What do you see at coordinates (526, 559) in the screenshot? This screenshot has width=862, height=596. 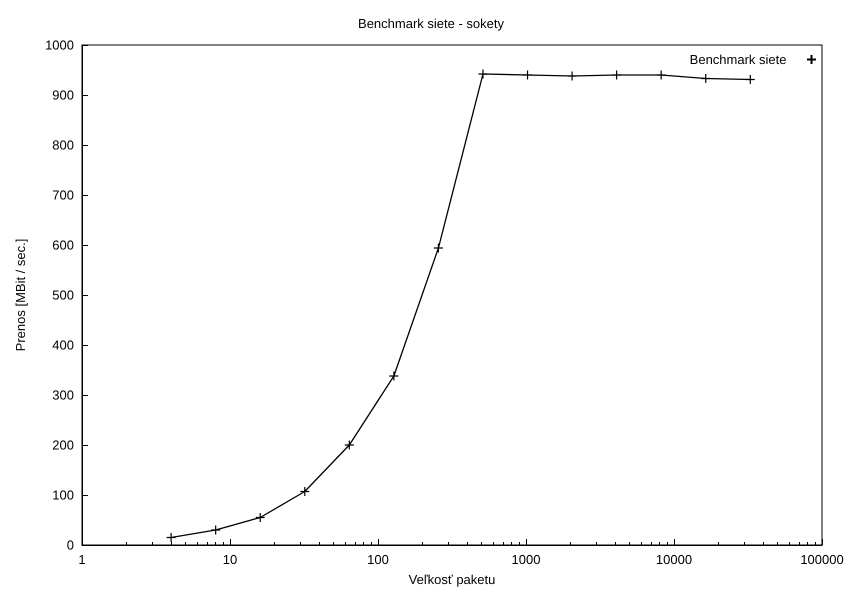 I see `x-tick-label: 1000` at bounding box center [526, 559].